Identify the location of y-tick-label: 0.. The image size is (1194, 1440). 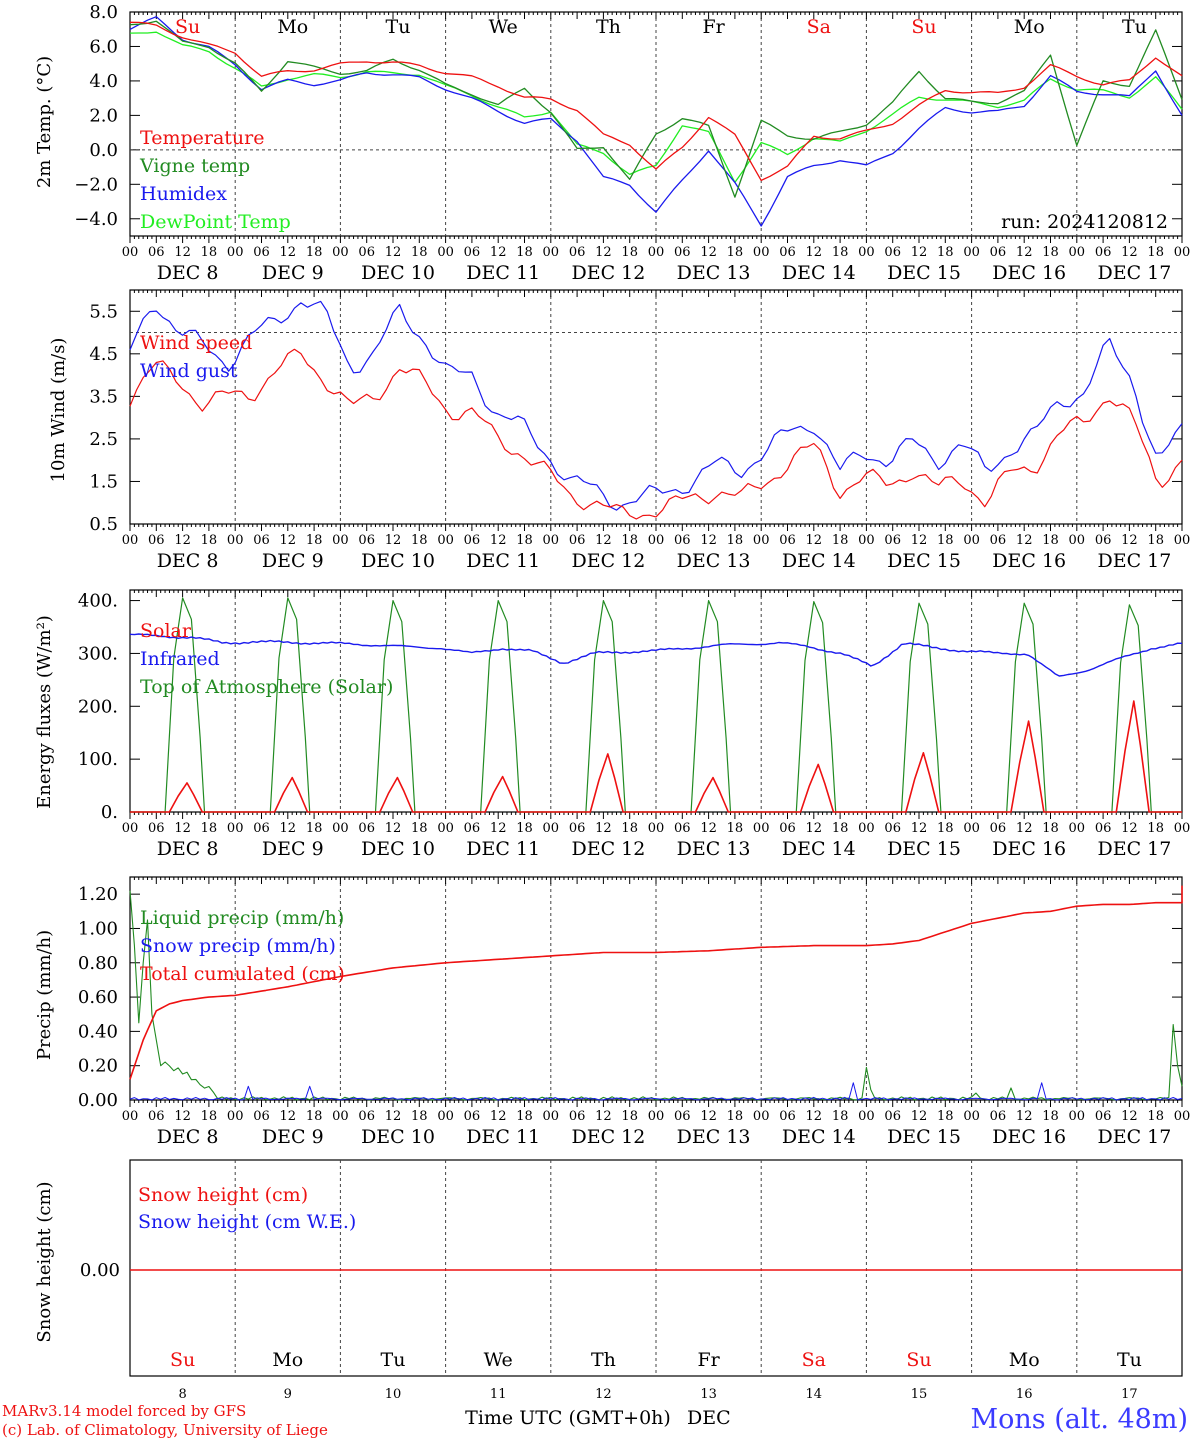
(109, 812).